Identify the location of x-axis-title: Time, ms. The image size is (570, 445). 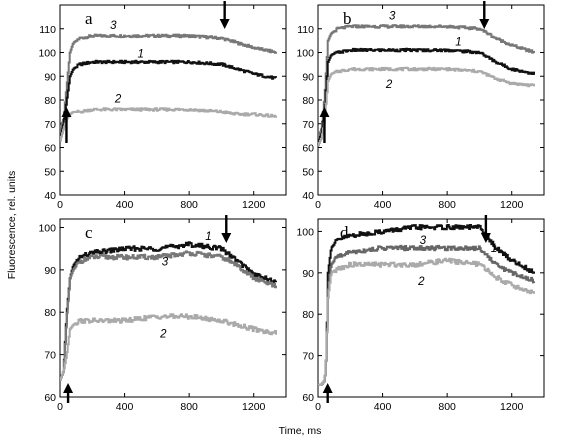
(300, 431).